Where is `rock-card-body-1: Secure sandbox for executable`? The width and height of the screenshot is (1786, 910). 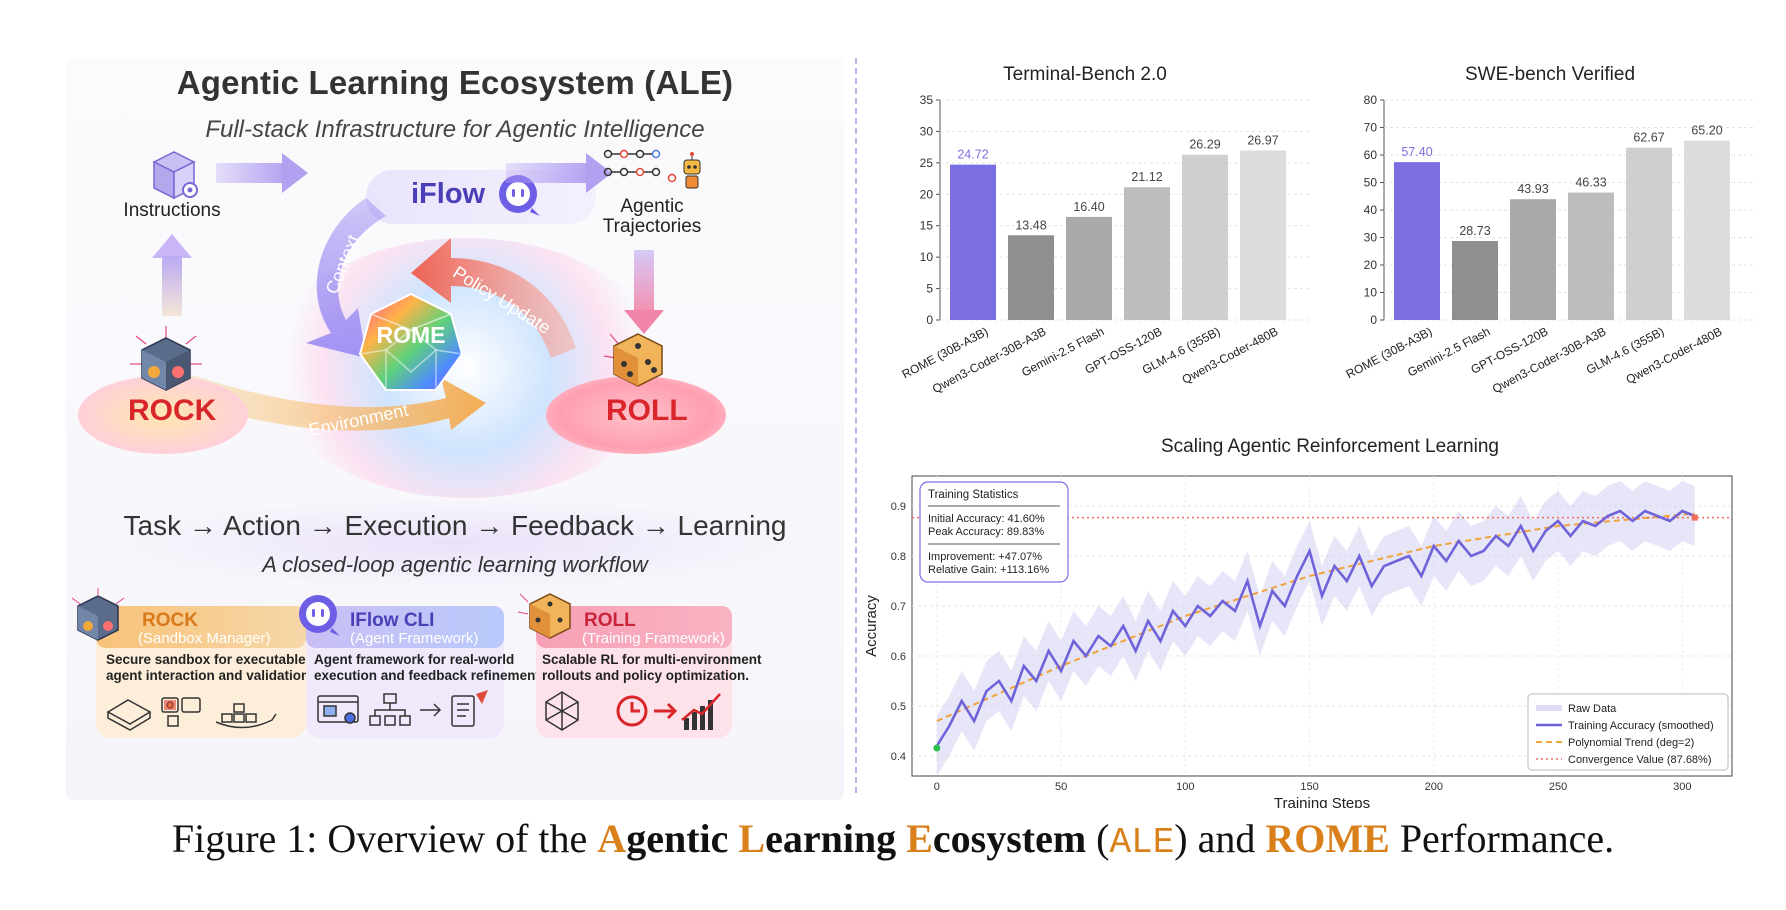 rock-card-body-1: Secure sandbox for executable is located at coordinates (206, 659).